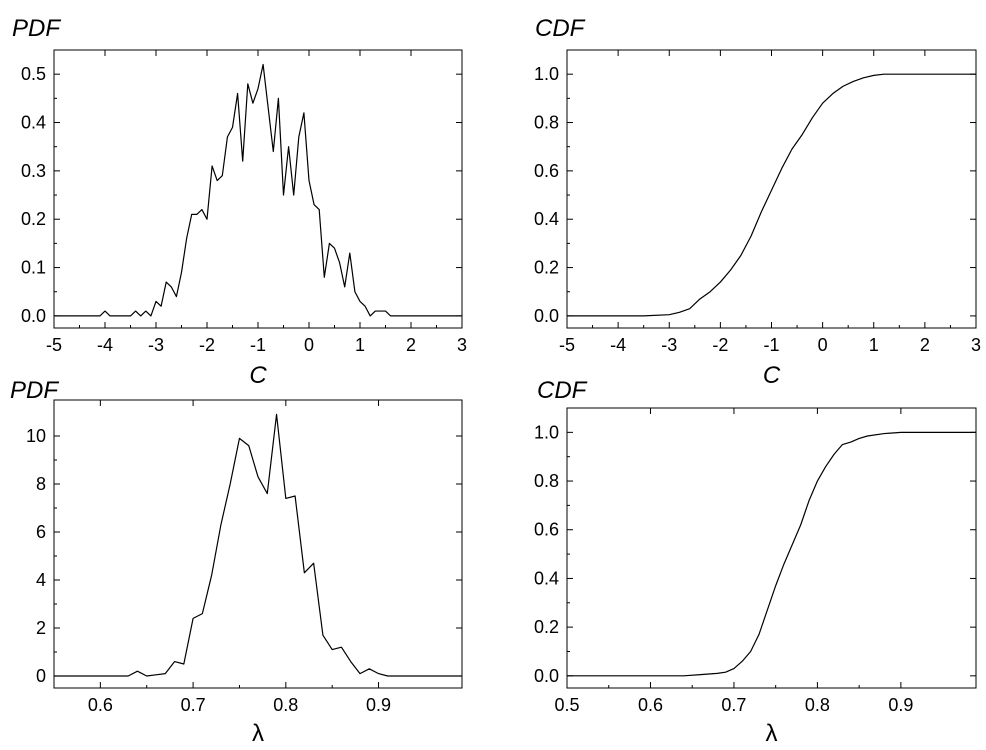 Image resolution: width=986 pixels, height=750 pixels. I want to click on y-tick-label: 0.3, so click(33, 171).